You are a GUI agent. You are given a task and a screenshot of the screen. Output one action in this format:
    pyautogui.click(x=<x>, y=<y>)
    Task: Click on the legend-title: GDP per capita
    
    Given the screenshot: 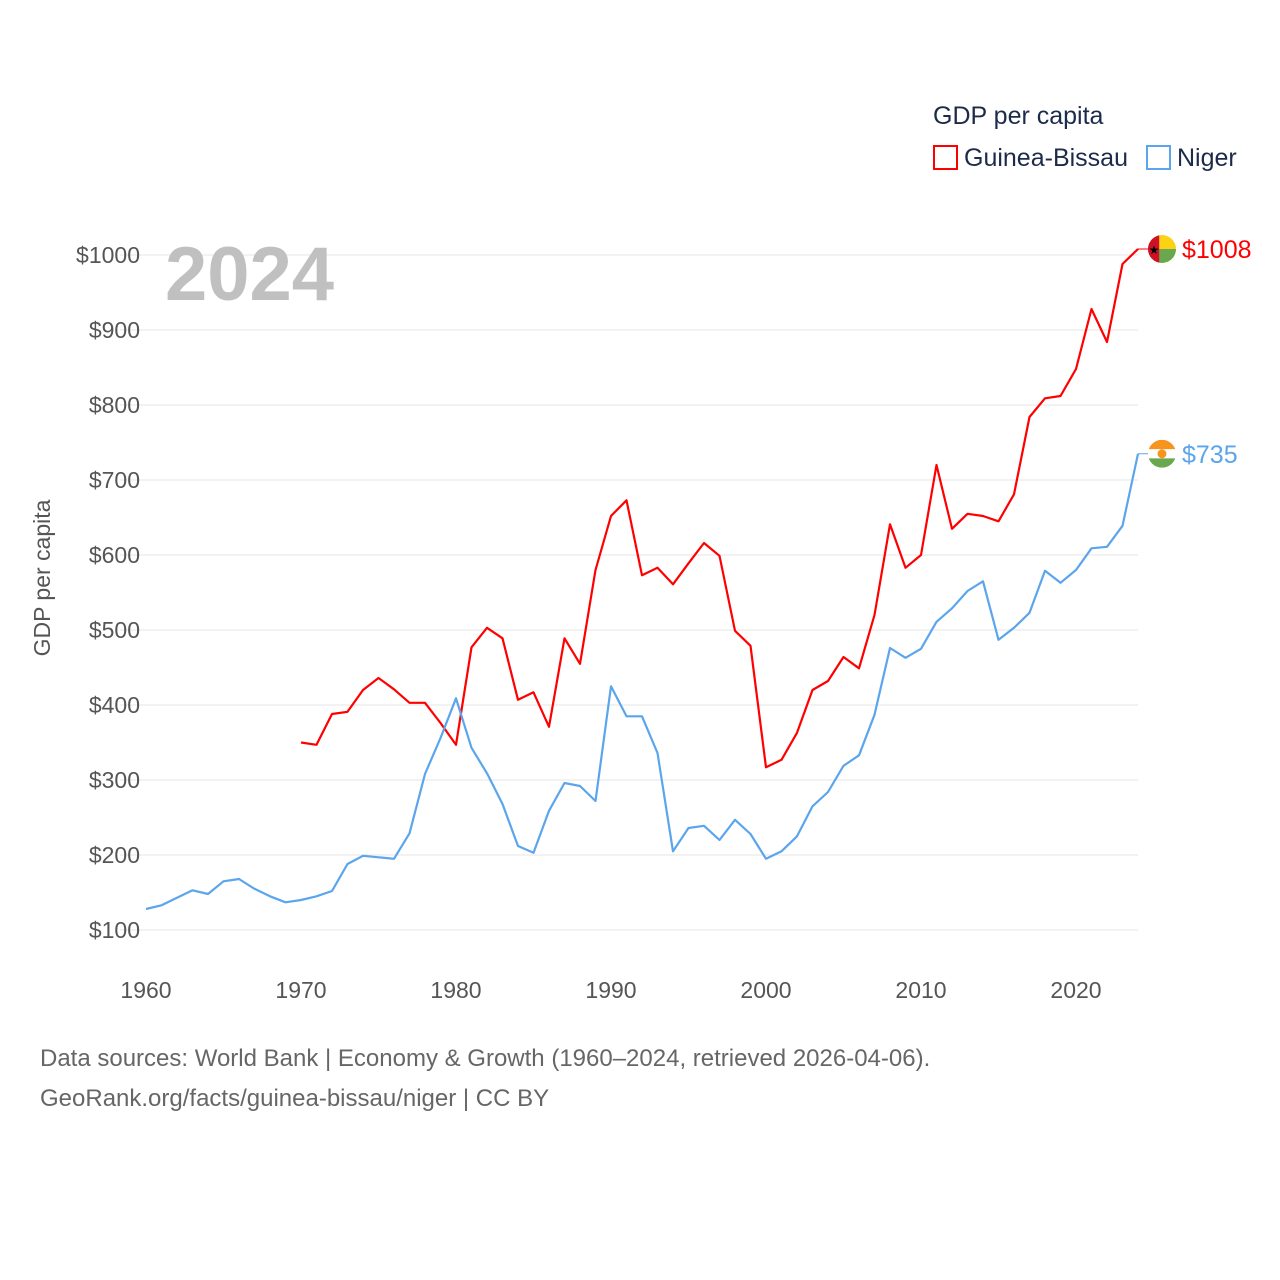 What is the action you would take?
    pyautogui.click(x=1018, y=116)
    